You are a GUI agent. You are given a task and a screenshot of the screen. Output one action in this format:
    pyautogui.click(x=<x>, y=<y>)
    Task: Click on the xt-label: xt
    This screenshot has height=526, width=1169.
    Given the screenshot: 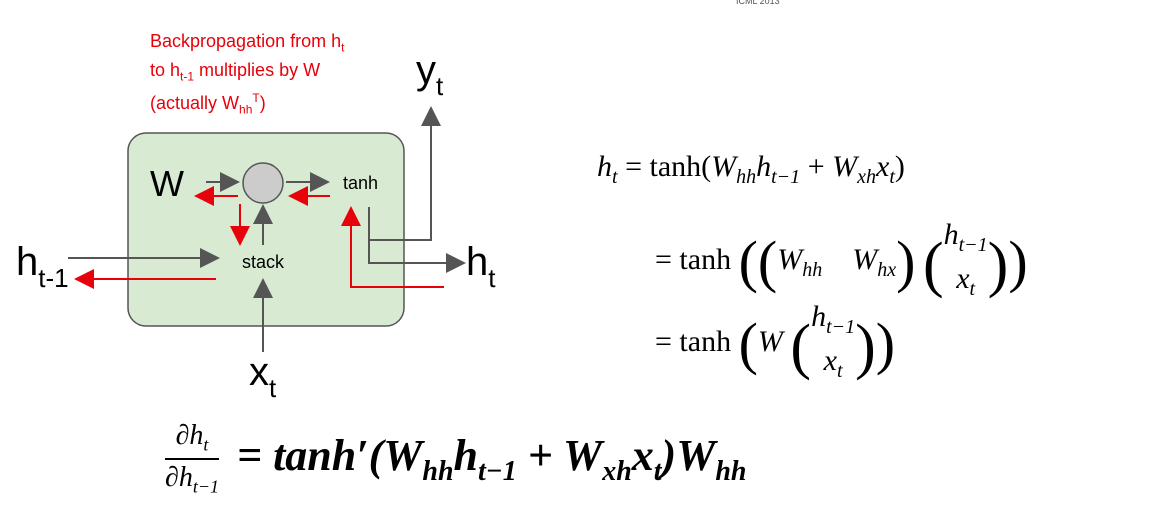 What is the action you would take?
    pyautogui.click(x=263, y=376)
    